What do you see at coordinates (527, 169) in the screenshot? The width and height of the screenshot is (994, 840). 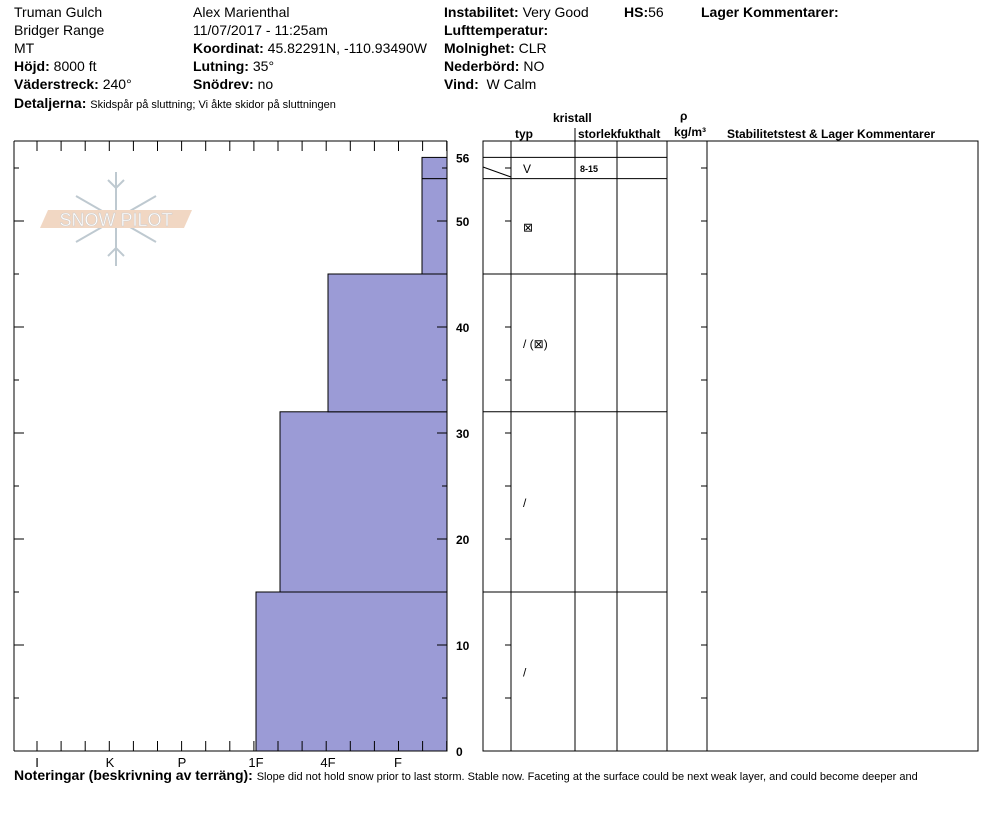 I see `crystal-type: V` at bounding box center [527, 169].